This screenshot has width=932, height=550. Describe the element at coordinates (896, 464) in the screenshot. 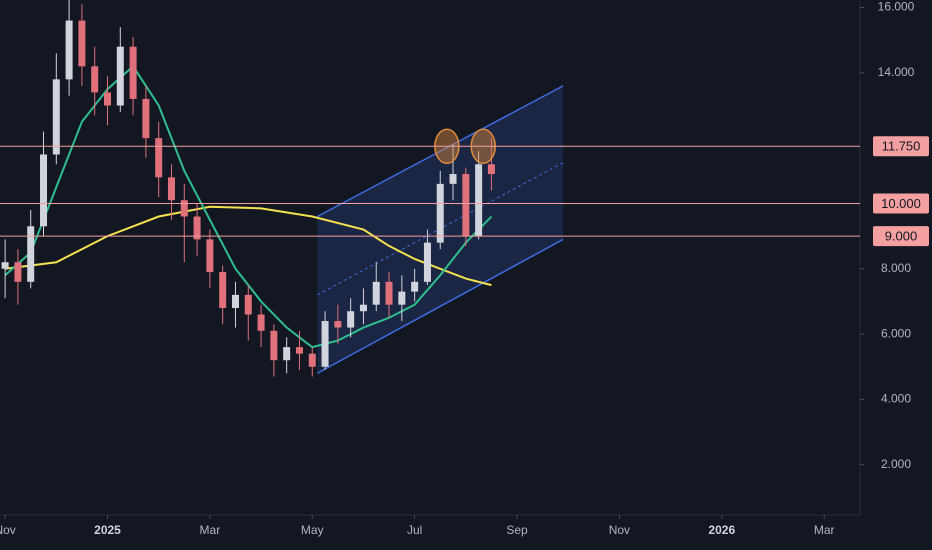

I see `y-tick-label: 2.000` at that location.